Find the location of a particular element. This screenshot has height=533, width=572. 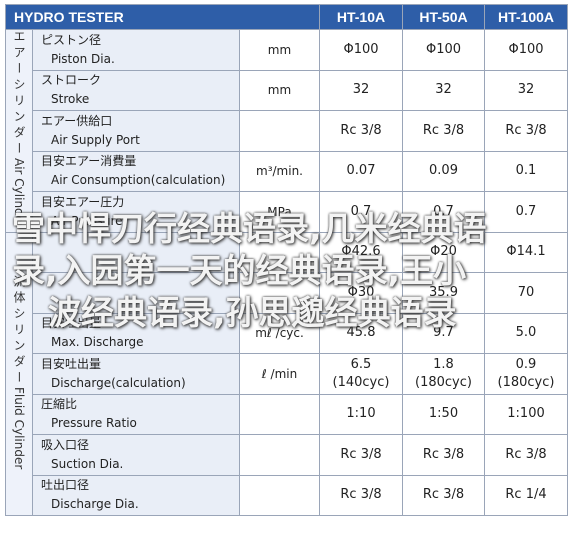

table-row: 圧縮比 Pressure Ratio 1:10 1:50 1:100 is located at coordinates (287, 414).